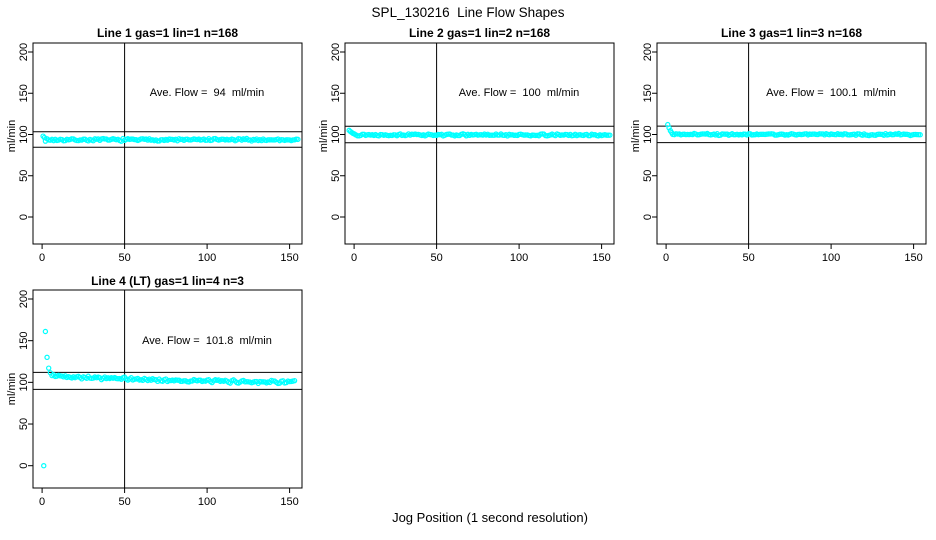  What do you see at coordinates (167, 33) in the screenshot?
I see `subplot-1-title: Line 1 gas=1 lin=1 n=168` at bounding box center [167, 33].